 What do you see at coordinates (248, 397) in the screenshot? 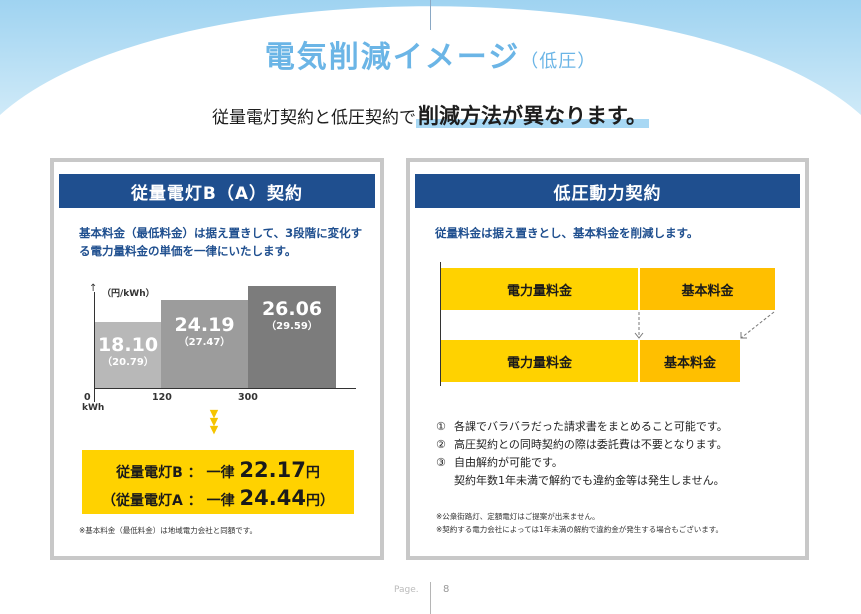
I see `x-tick-300: 300` at bounding box center [248, 397].